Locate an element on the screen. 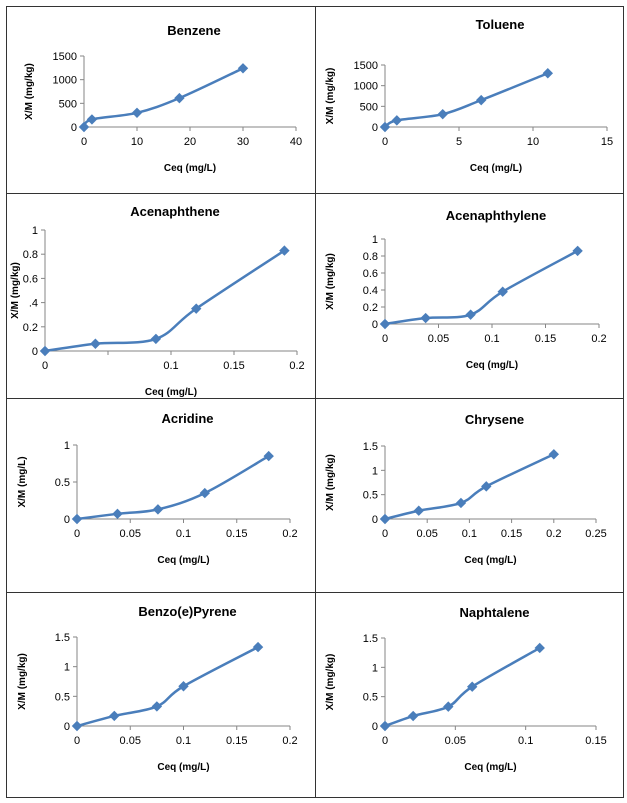 The width and height of the screenshot is (627, 803). x-tick-label: 15 is located at coordinates (607, 142).